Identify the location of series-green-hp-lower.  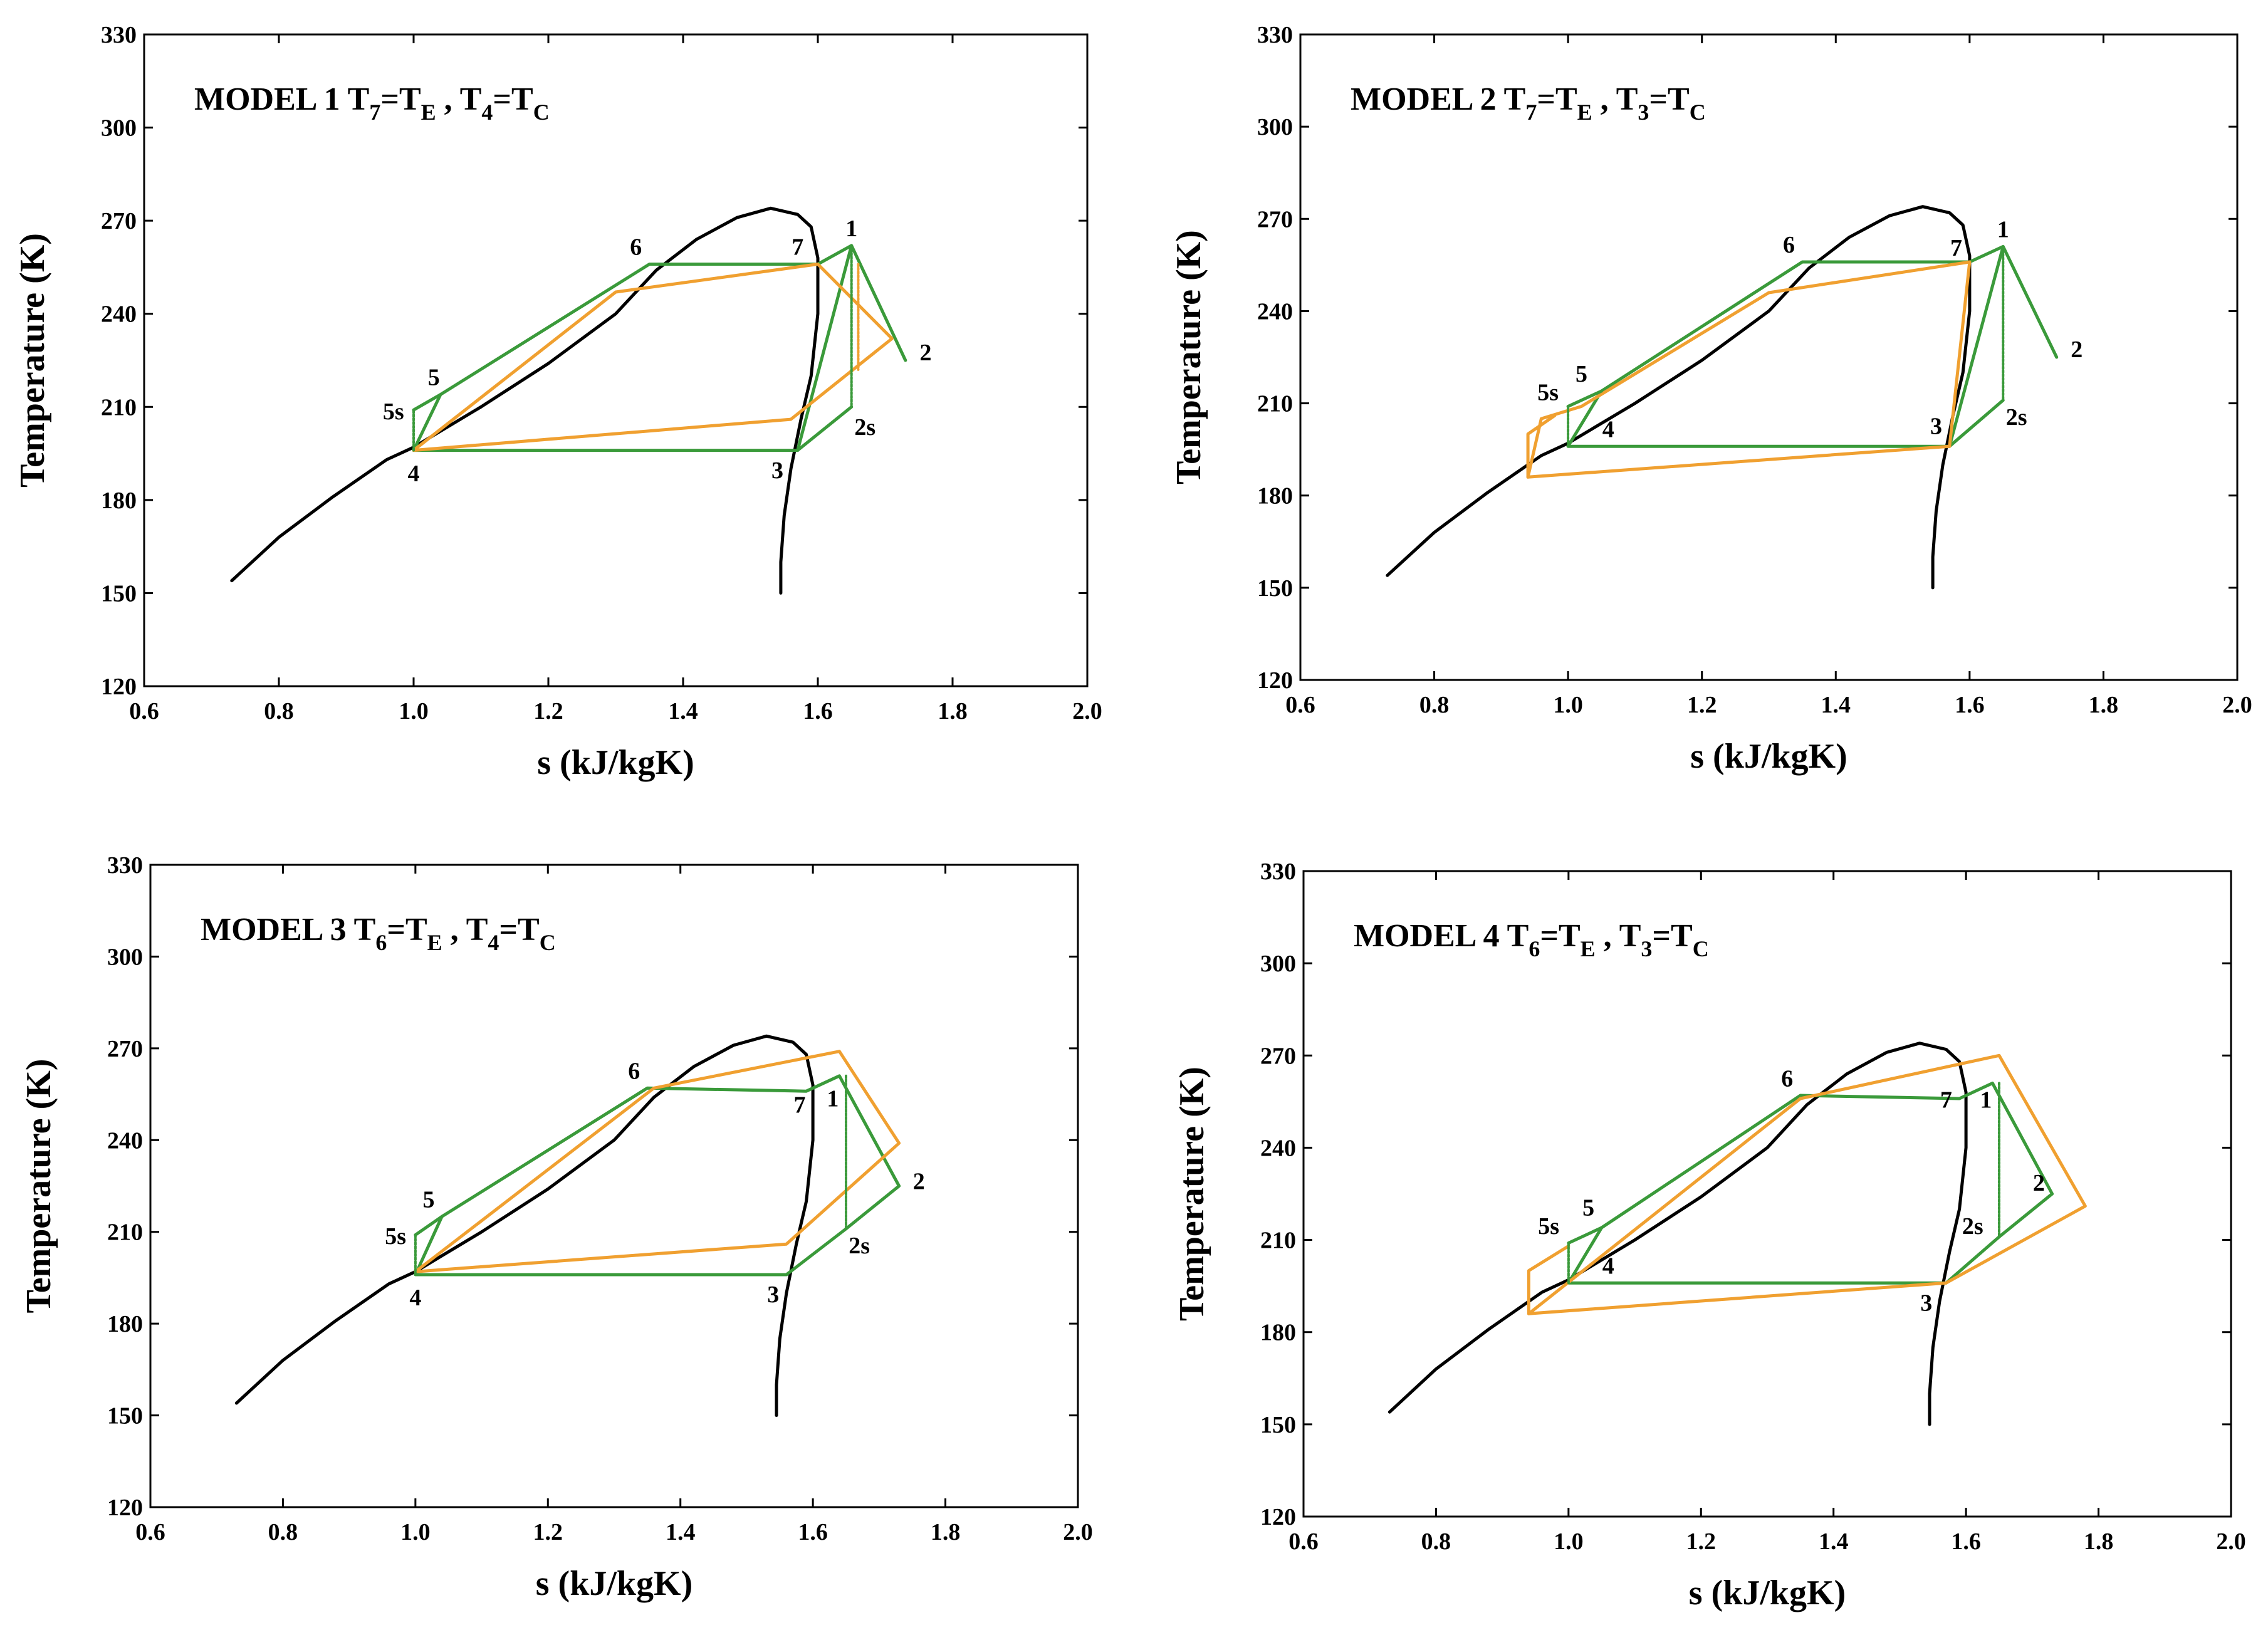
(825, 428).